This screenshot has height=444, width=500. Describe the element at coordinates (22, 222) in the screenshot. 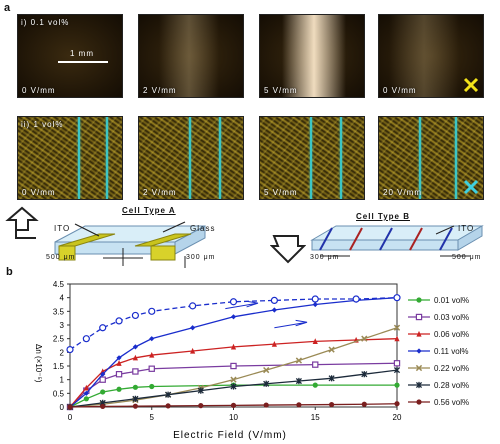

I see `arrow-up-icon` at that location.